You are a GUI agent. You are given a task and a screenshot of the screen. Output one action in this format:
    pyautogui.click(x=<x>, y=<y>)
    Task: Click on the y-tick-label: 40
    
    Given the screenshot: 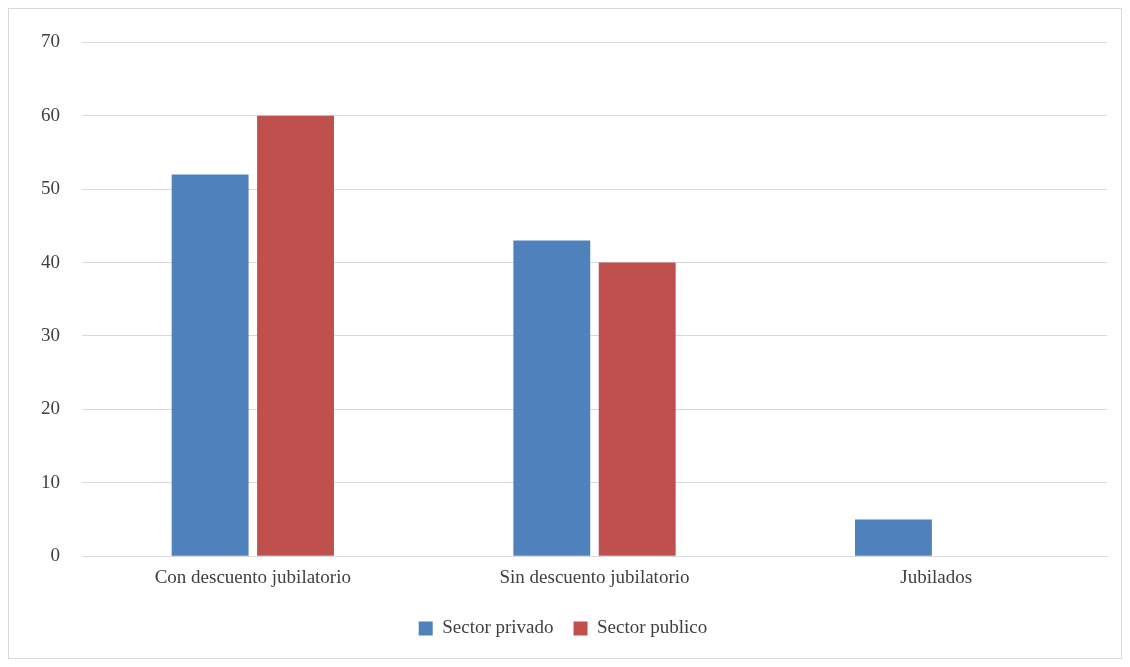 What is the action you would take?
    pyautogui.click(x=50, y=261)
    